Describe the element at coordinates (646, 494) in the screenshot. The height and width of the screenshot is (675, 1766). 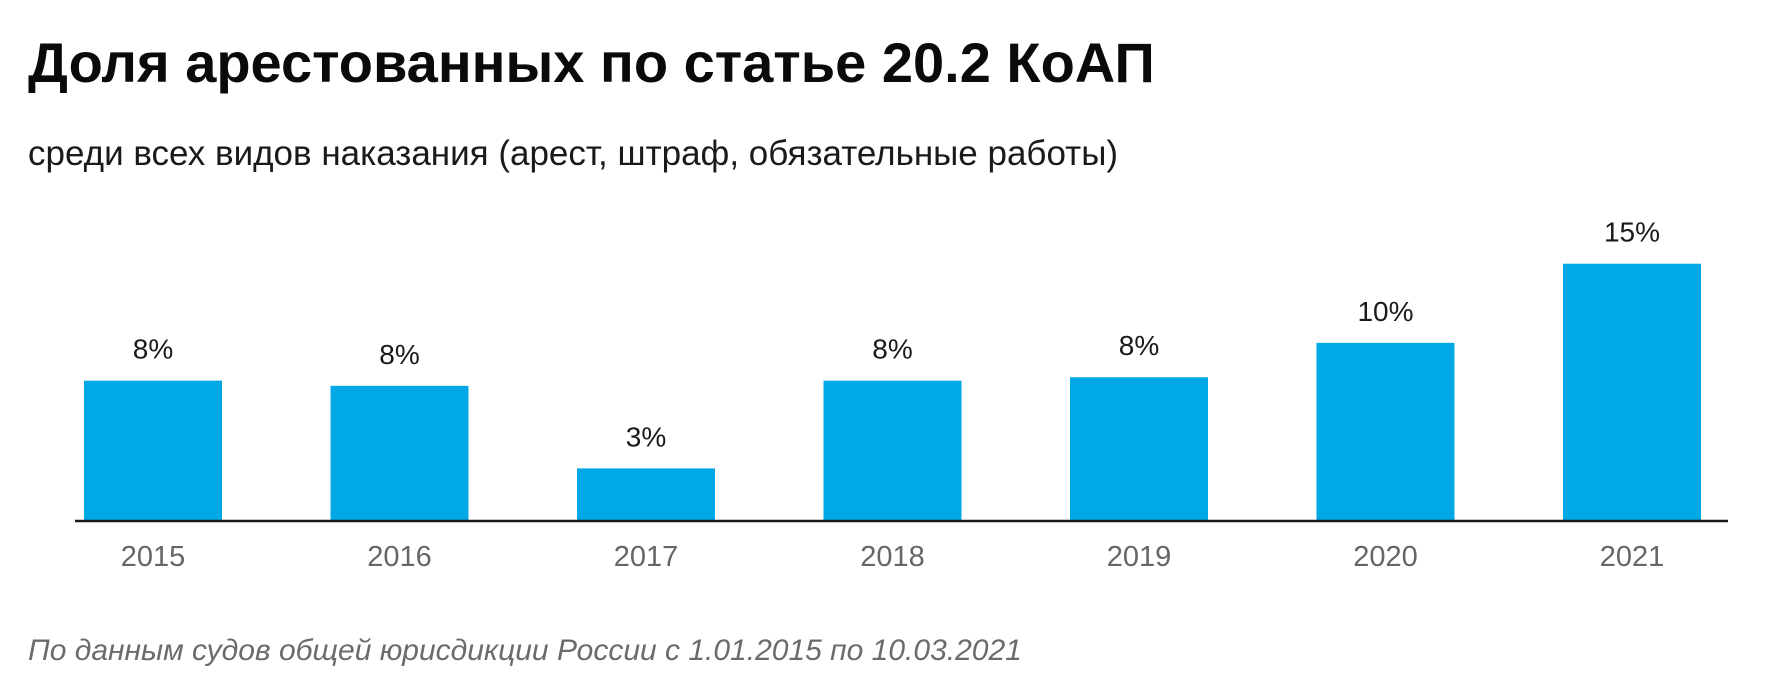
I see `bar-2017` at that location.